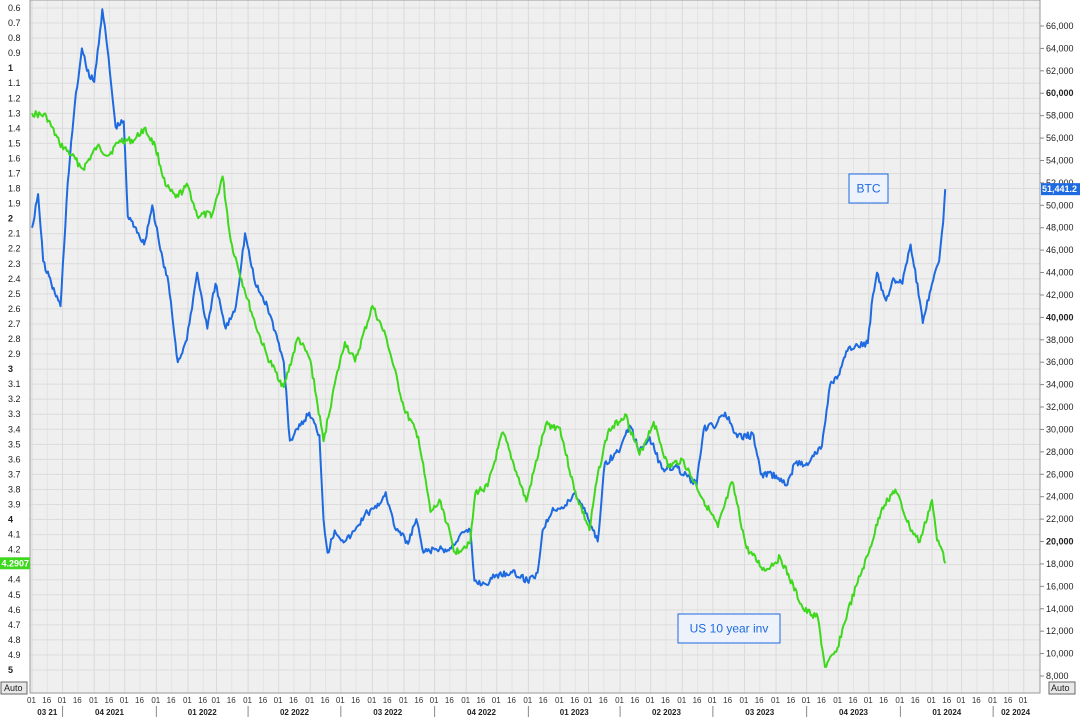 The width and height of the screenshot is (1080, 717). I want to click on annotation-box-us10y, so click(729, 628).